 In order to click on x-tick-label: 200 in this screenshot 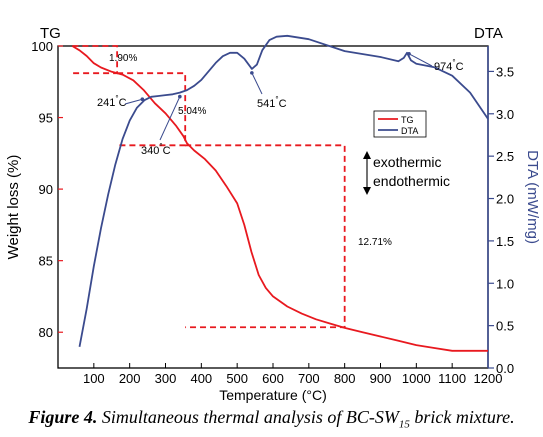, I will do `click(130, 378)`.